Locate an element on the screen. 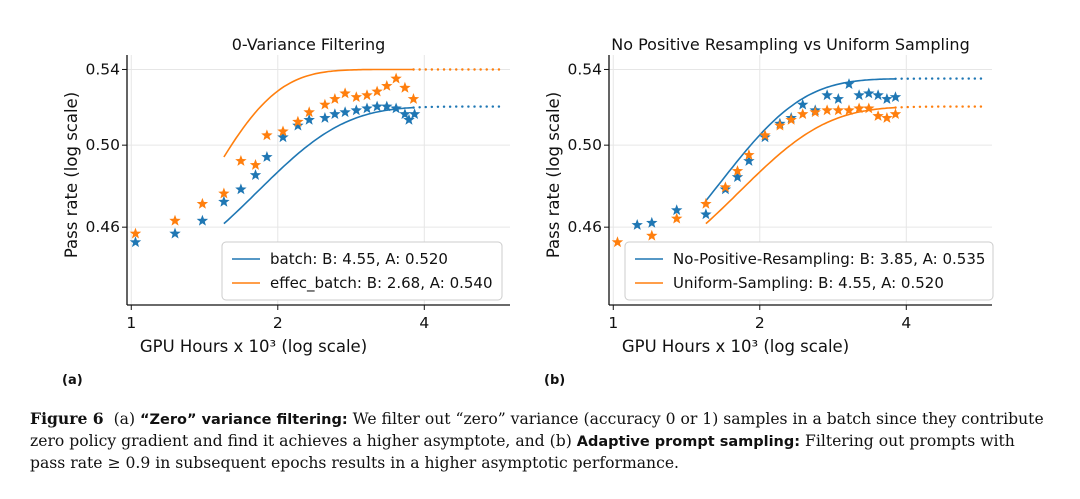 The image size is (1080, 499). panel-label: (a) is located at coordinates (72, 380).